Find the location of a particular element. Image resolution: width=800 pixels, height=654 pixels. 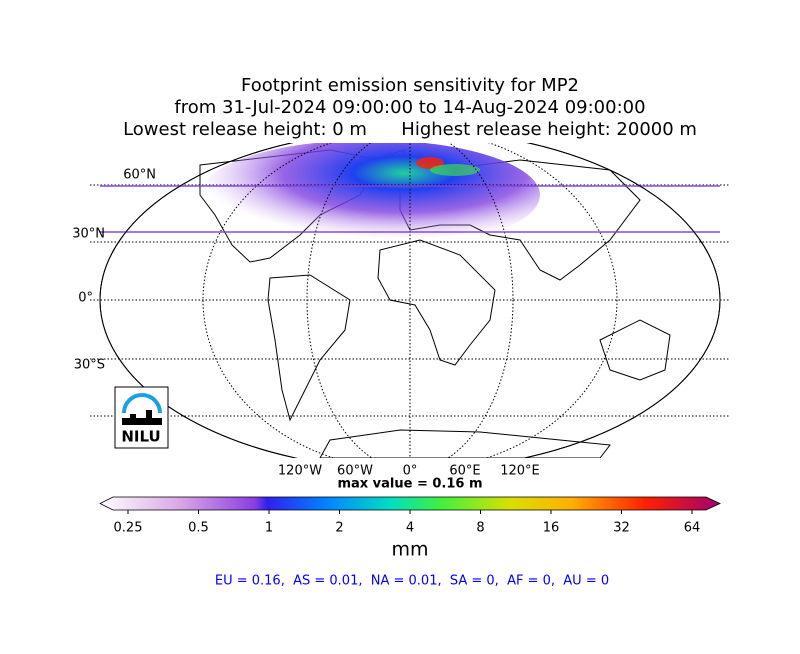

colorbar-tick-label: 64 is located at coordinates (692, 528).